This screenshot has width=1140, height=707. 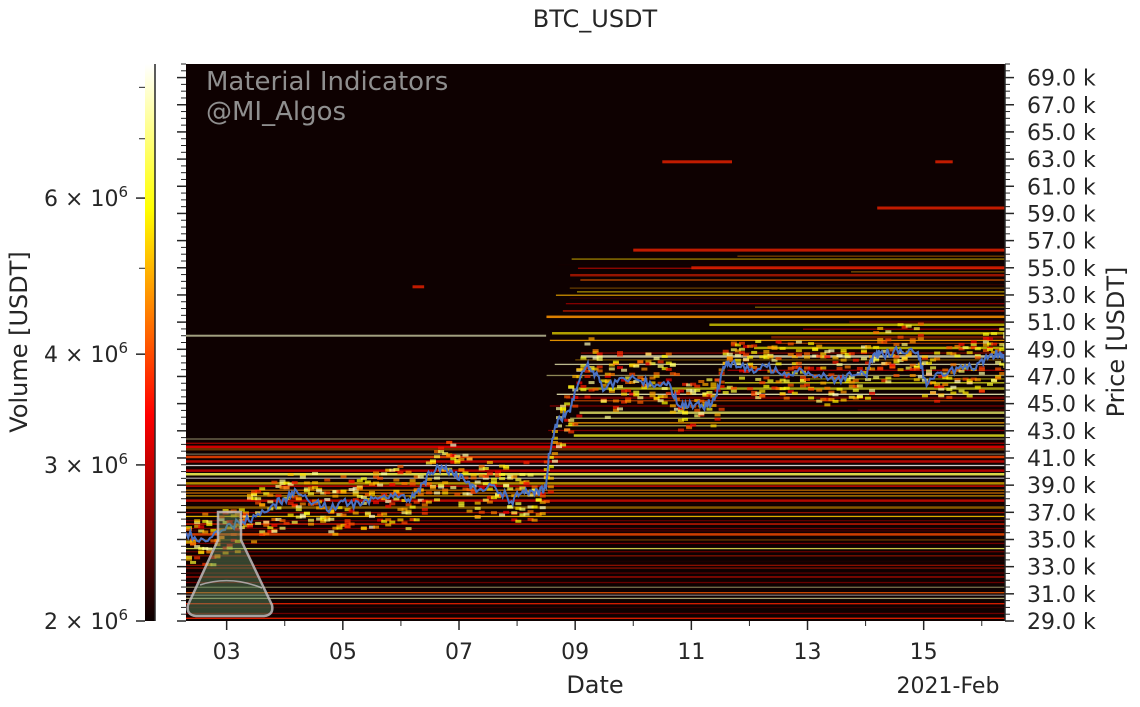 I want to click on x-tick-label: 09, so click(x=575, y=652).